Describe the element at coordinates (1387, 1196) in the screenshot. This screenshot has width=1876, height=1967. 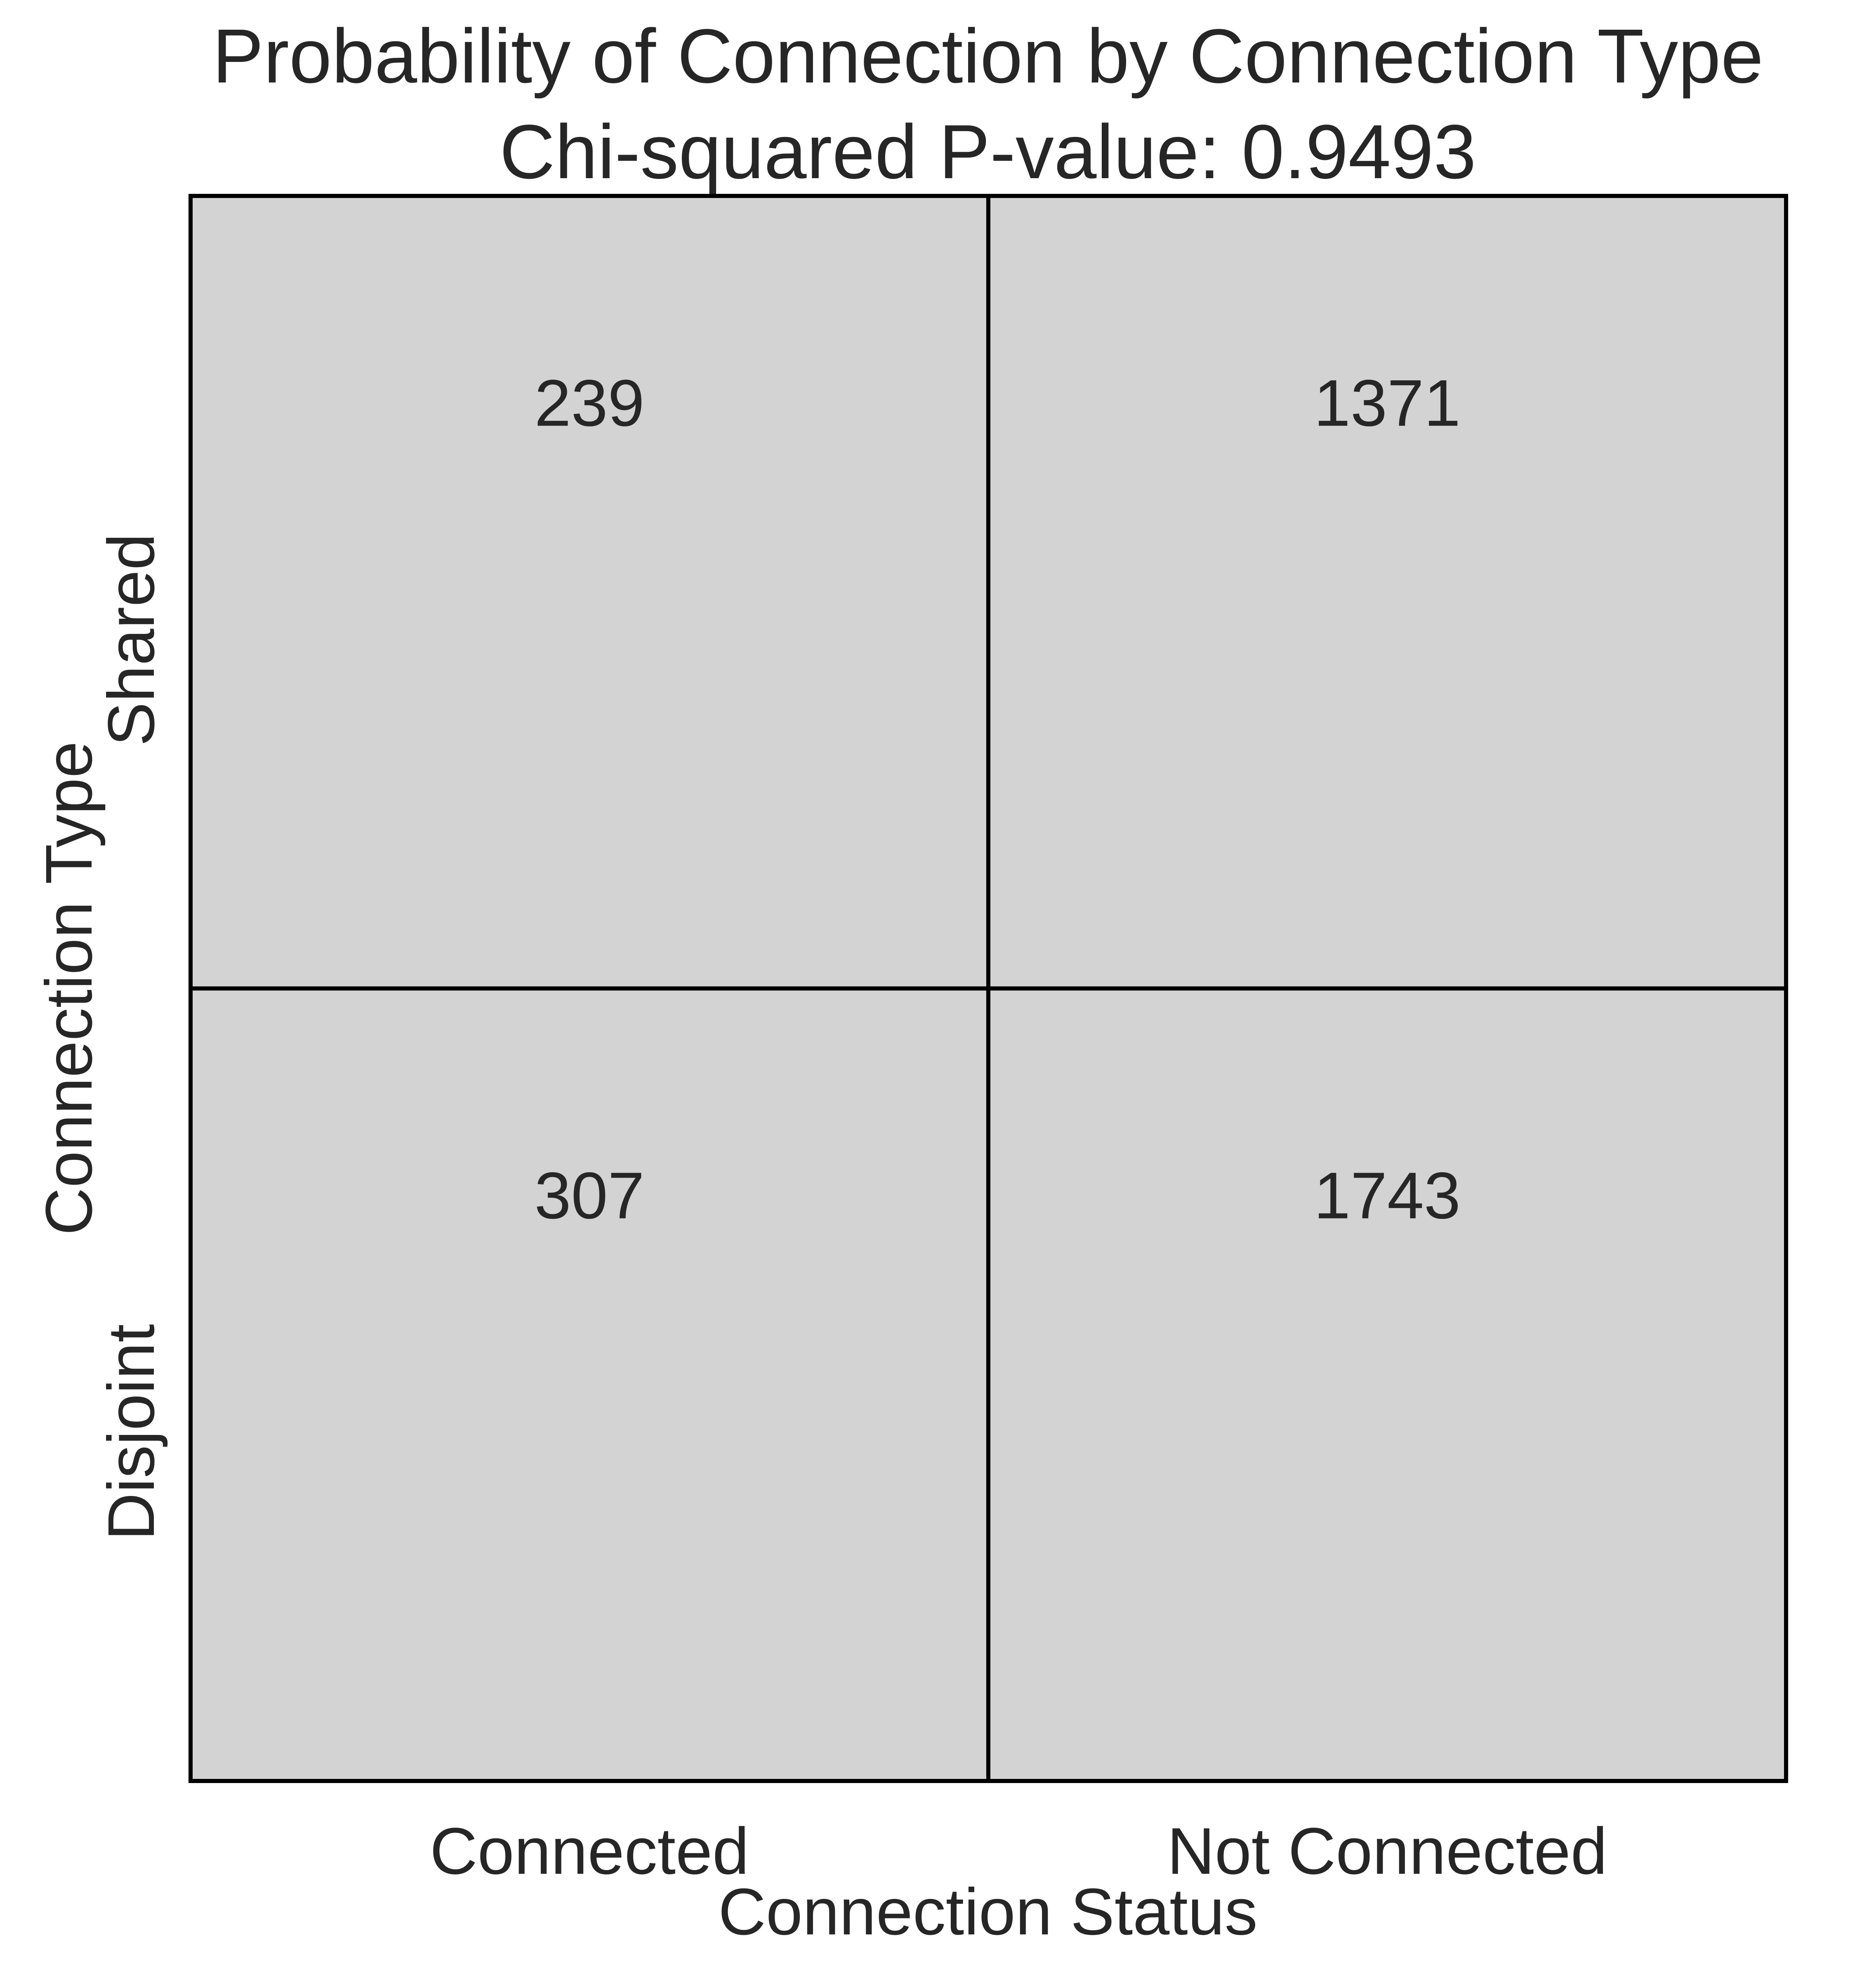
I see `cell-value-label: 1743` at that location.